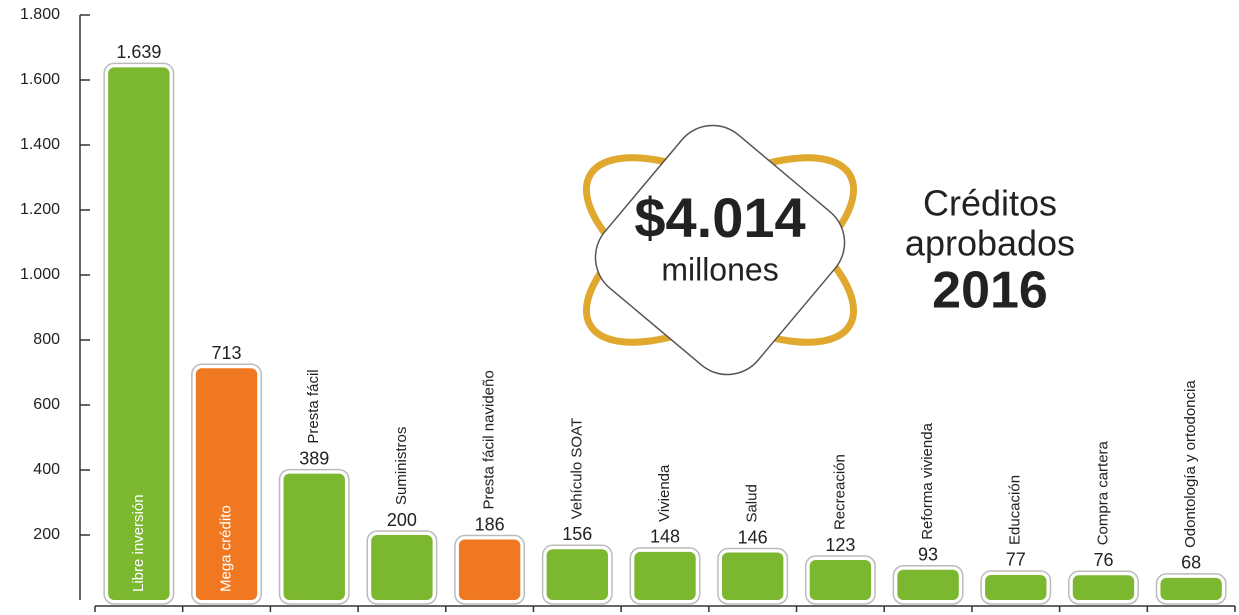  Describe the element at coordinates (576, 468) in the screenshot. I see `category-label: Vehículo SOAT` at that location.